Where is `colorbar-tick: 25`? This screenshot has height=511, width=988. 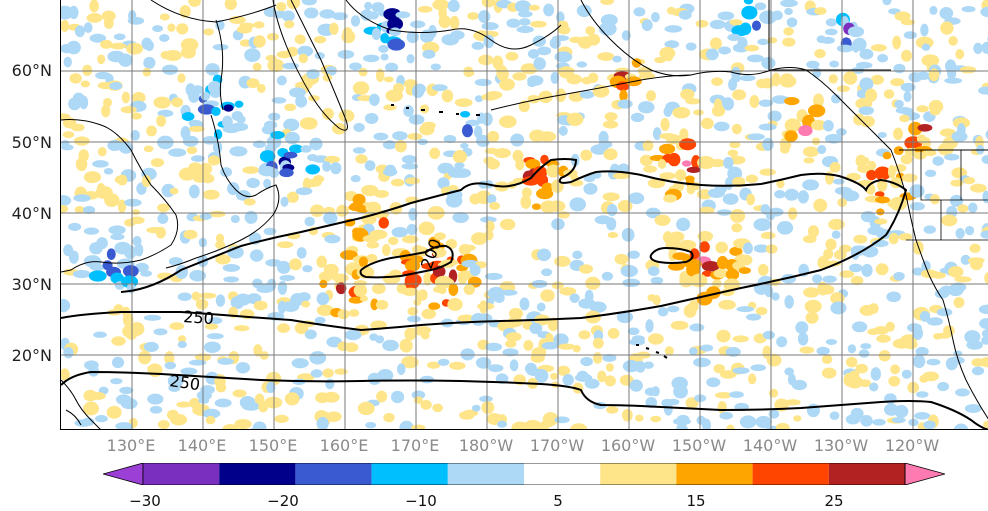
colorbar-tick: 25 is located at coordinates (834, 501).